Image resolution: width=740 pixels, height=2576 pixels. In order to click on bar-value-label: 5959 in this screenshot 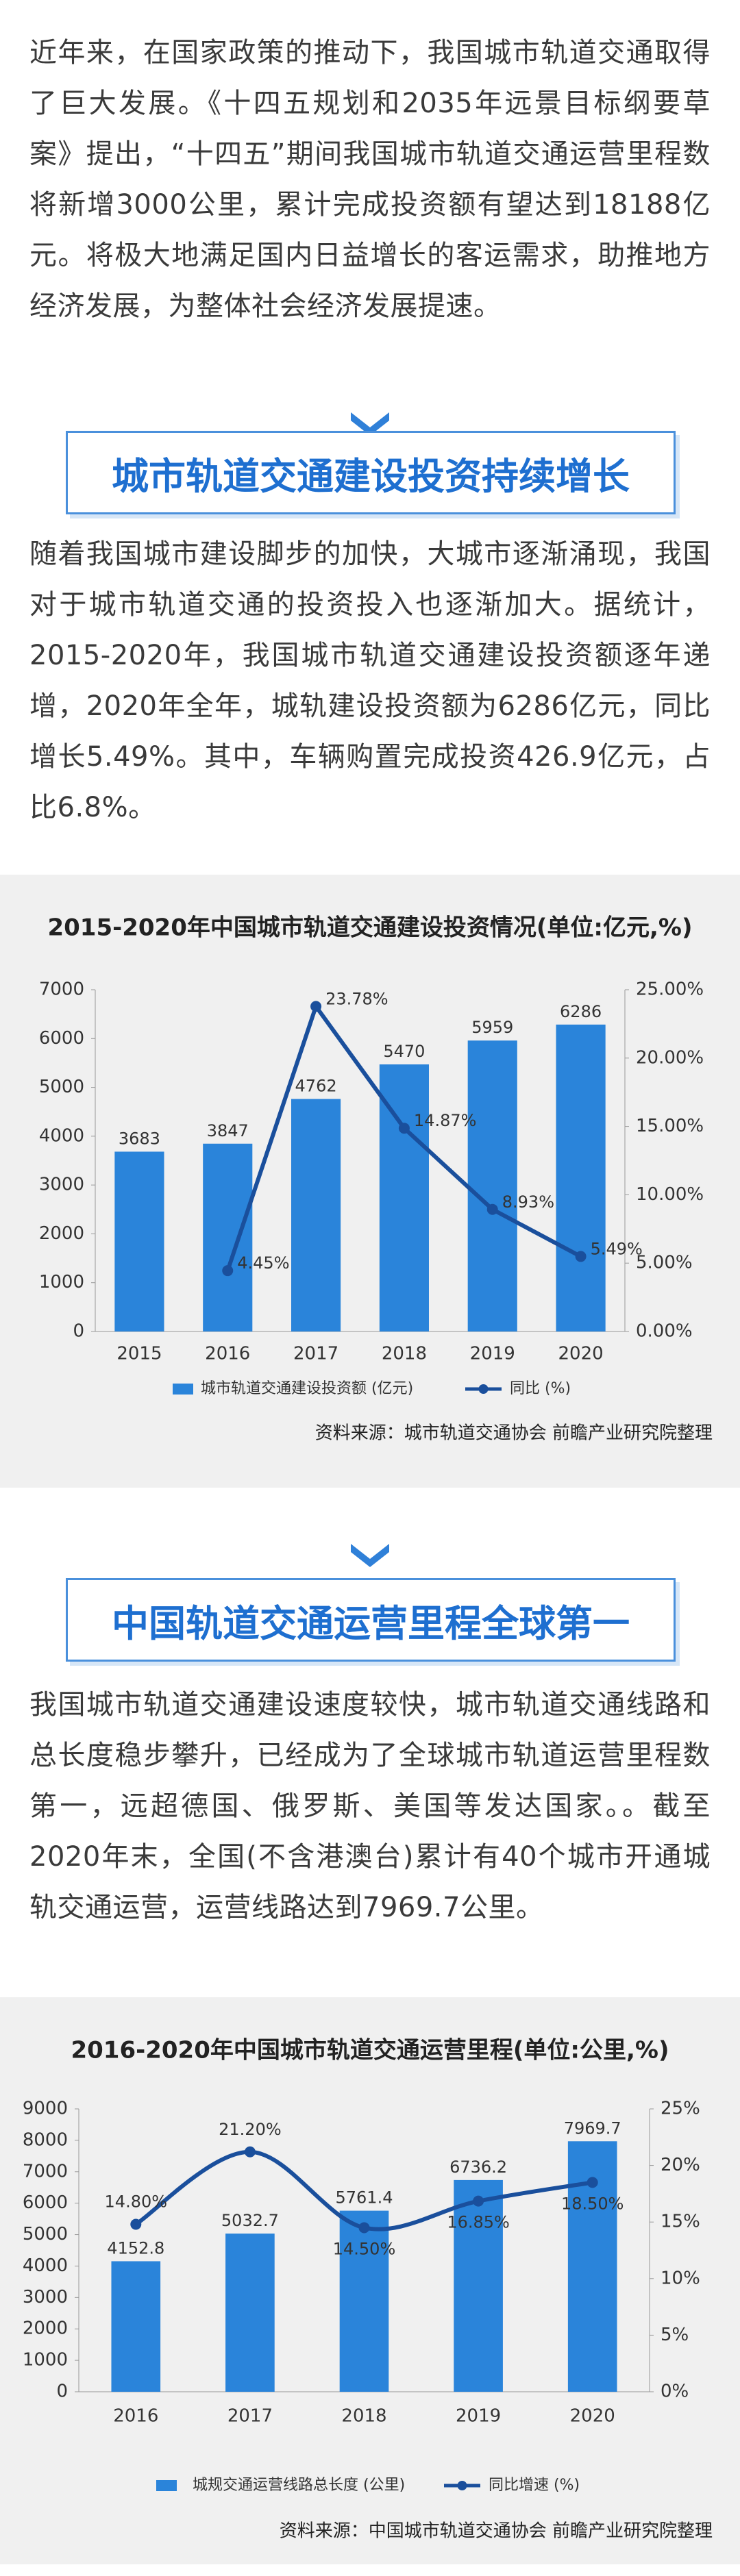, I will do `click(492, 1027)`.